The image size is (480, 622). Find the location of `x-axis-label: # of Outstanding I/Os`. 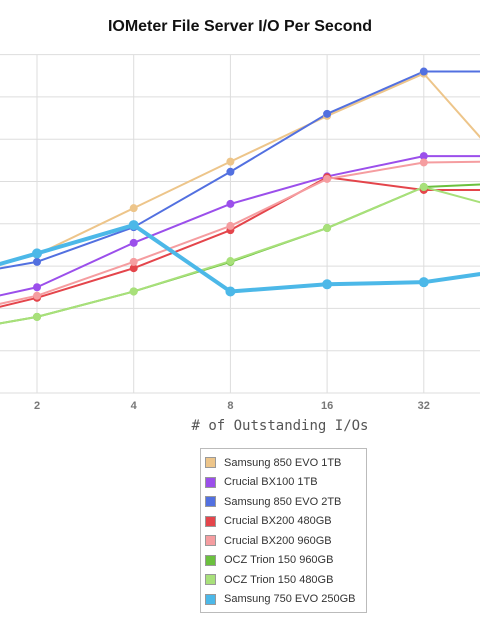

x-axis-label: # of Outstanding I/Os is located at coordinates (280, 426).